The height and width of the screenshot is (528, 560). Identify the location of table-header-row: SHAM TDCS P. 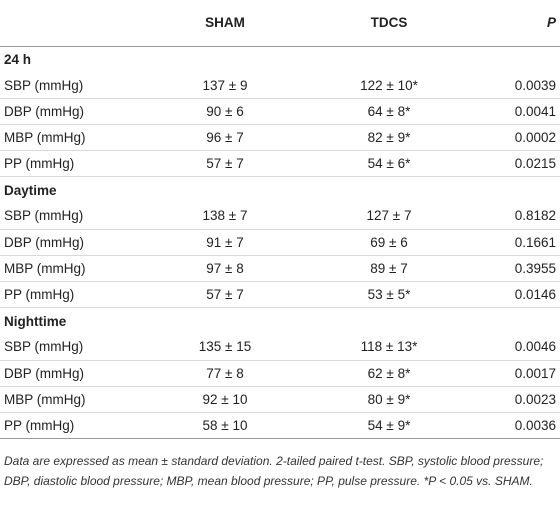
(280, 23).